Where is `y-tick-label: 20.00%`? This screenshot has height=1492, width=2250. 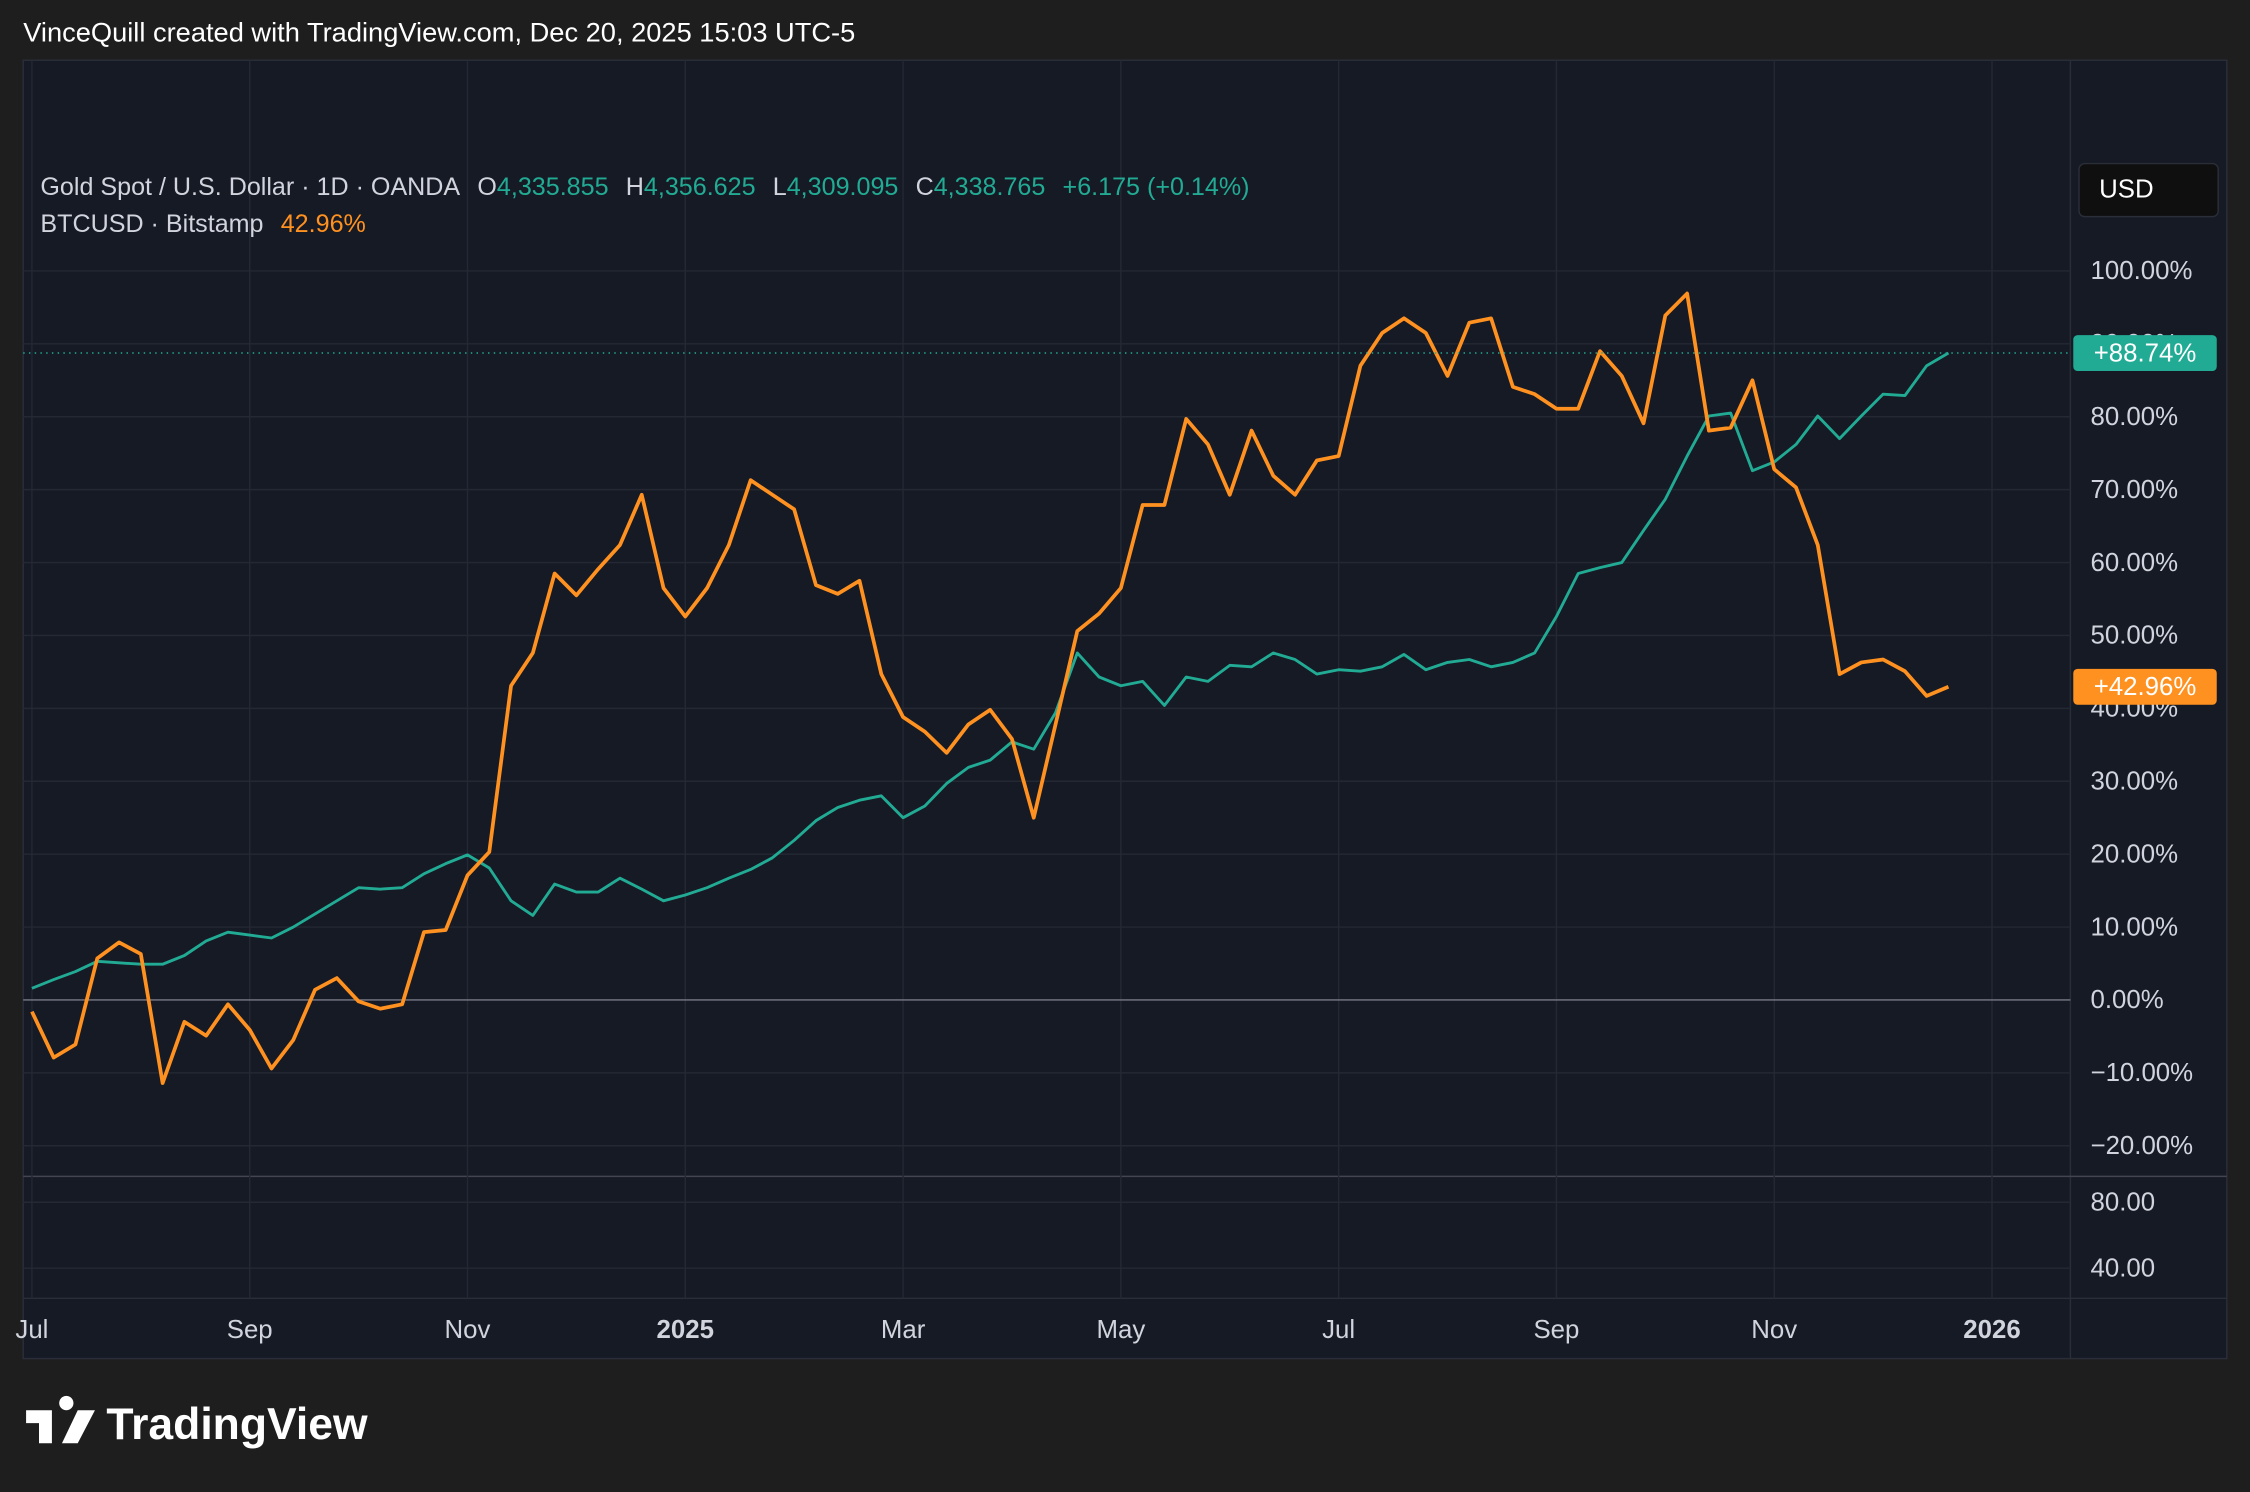 y-tick-label: 20.00% is located at coordinates (2134, 854).